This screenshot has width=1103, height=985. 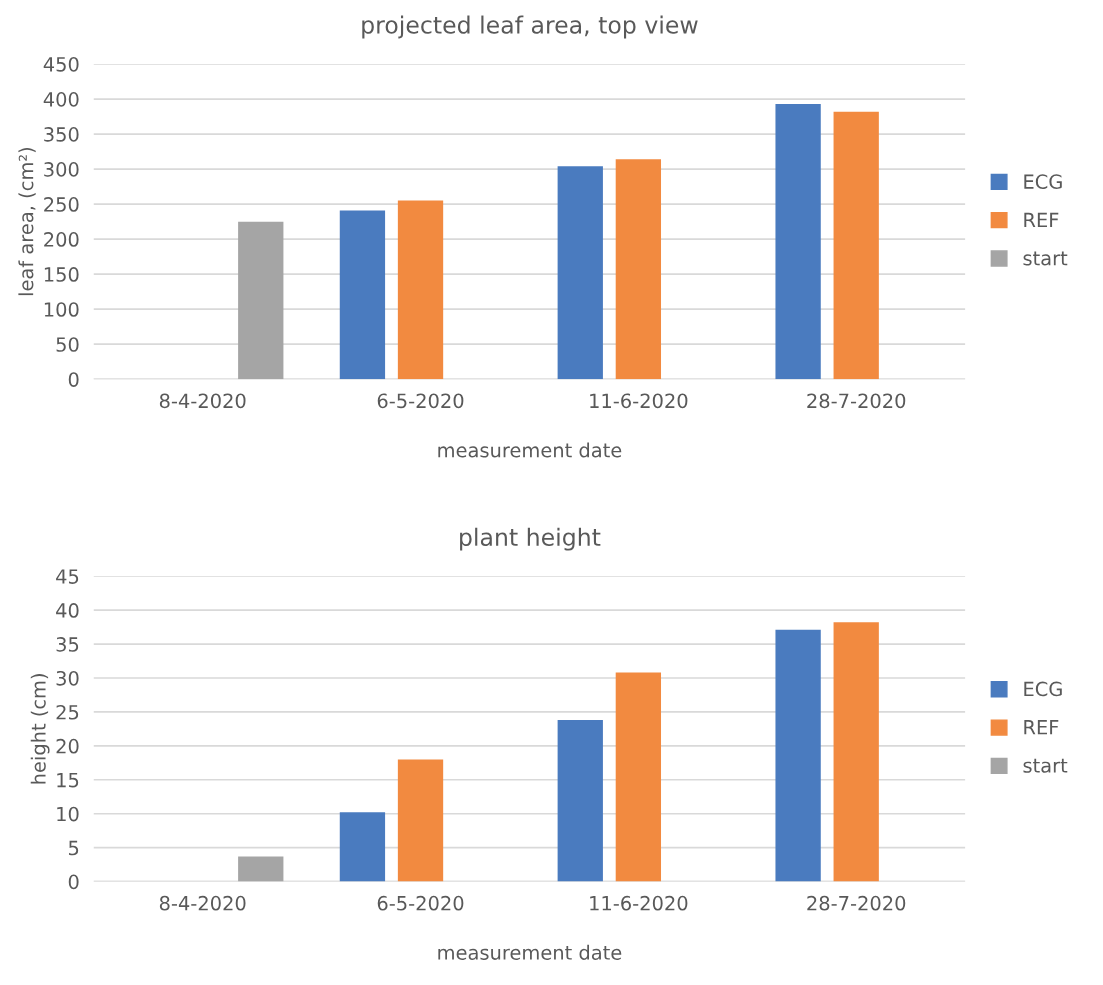 I want to click on y-tick-label: 20, so click(x=67, y=746).